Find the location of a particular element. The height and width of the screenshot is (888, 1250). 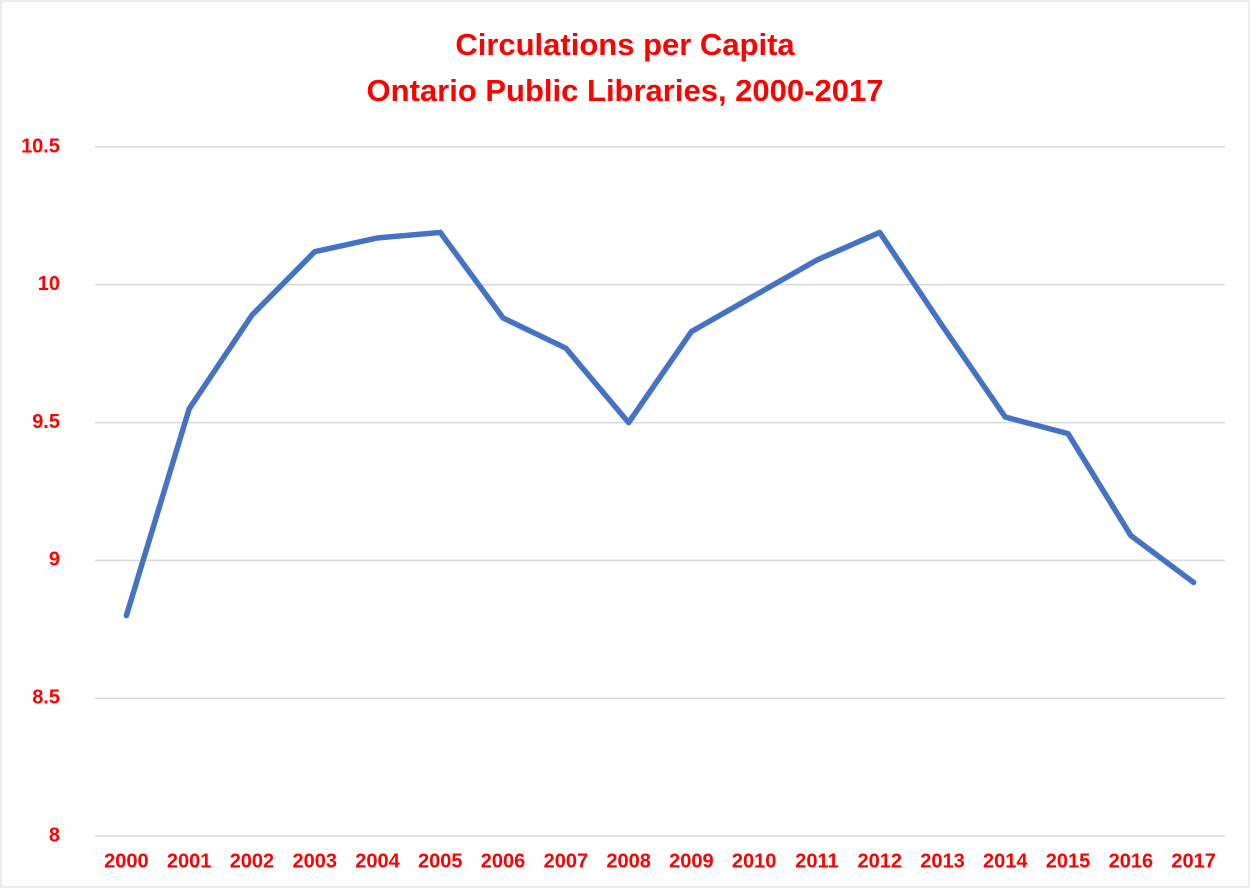

chart-title: Ontario Public Libraries, 2000-2017 is located at coordinates (625, 90).